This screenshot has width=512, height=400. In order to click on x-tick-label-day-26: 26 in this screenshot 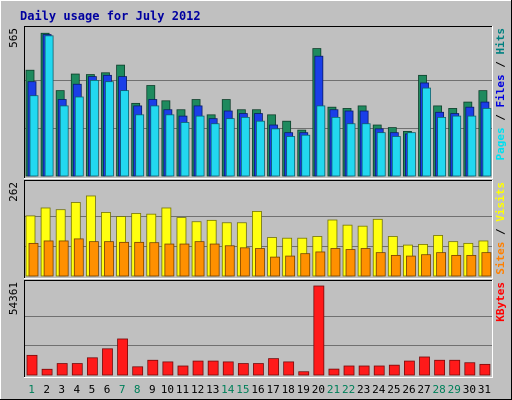, I will do `click(408, 389)`.